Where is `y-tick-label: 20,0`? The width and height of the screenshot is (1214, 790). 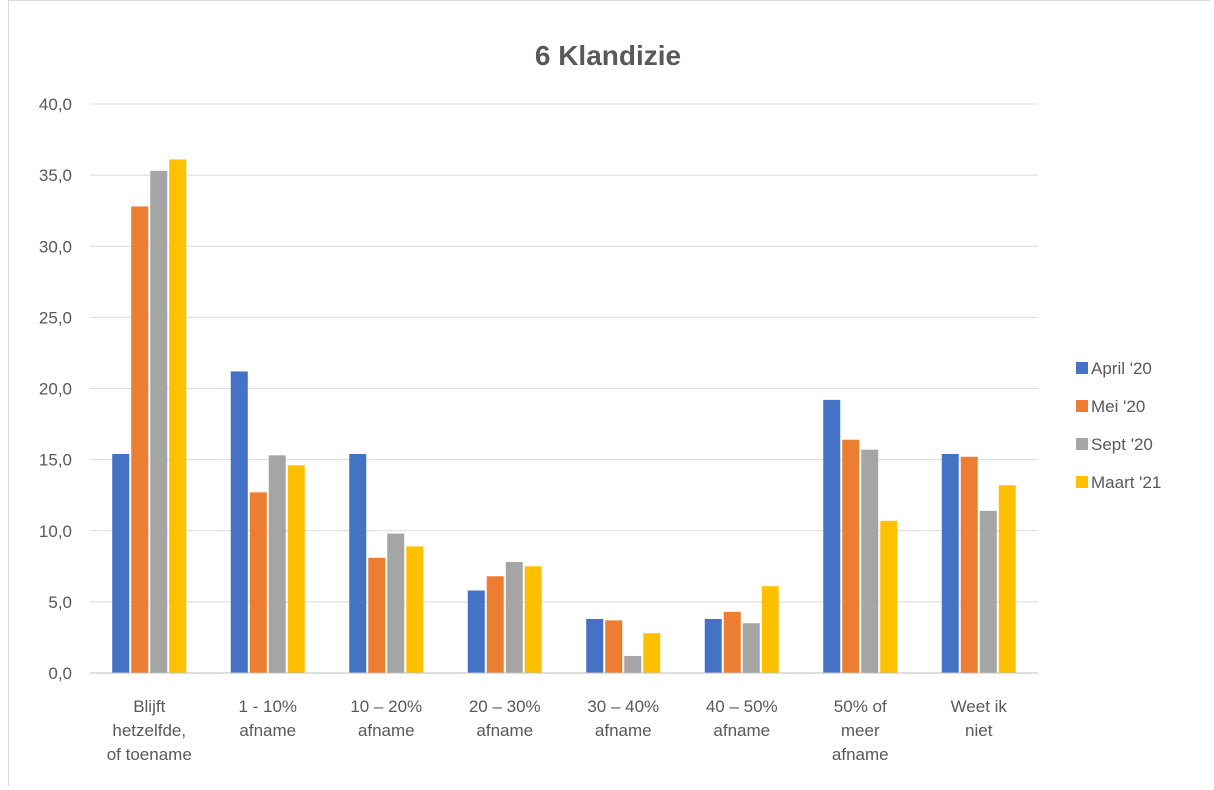
y-tick-label: 20,0 is located at coordinates (55, 389).